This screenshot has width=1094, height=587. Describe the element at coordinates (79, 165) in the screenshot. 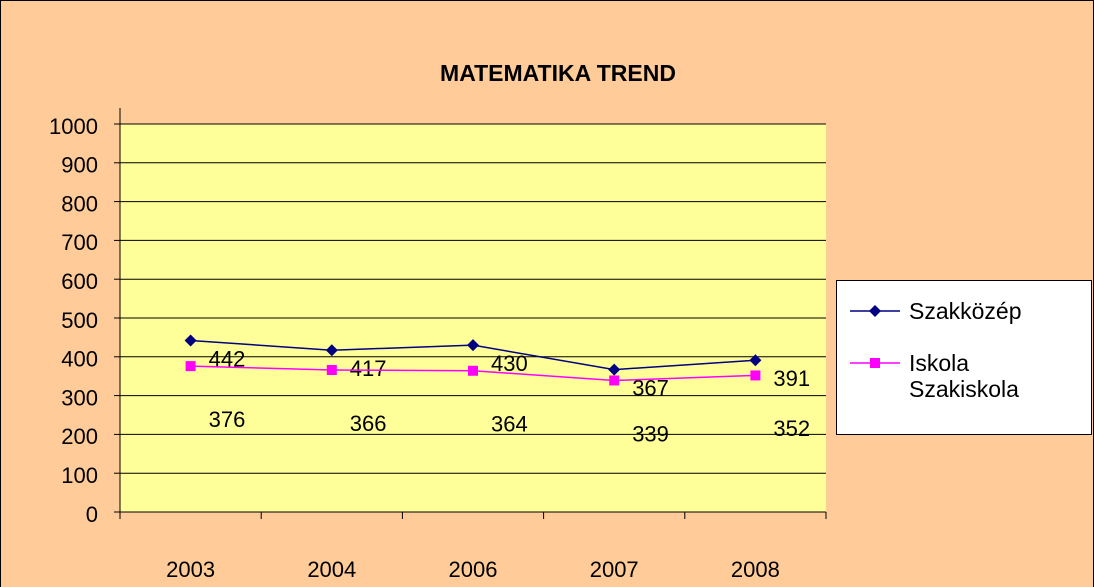

I see `y-tick-label: 900` at that location.